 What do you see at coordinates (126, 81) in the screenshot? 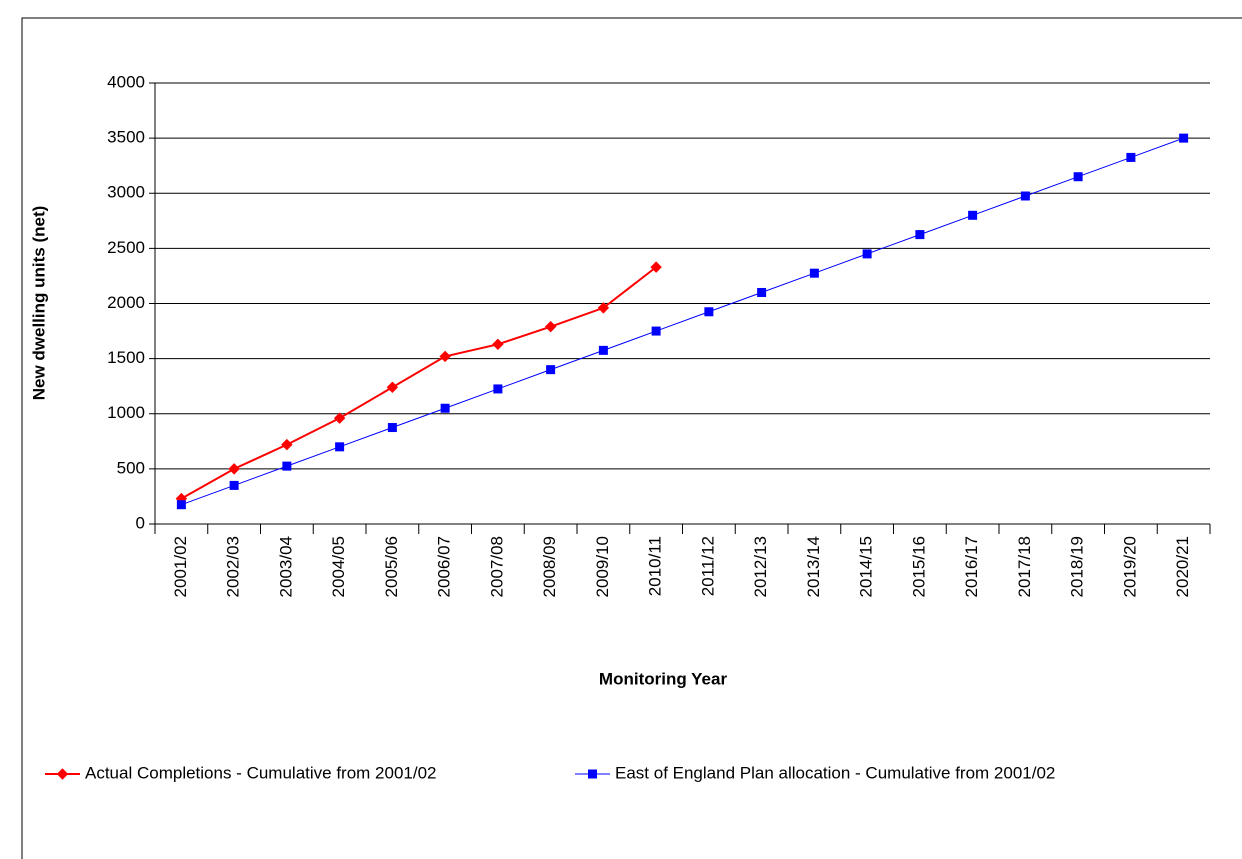
I see `y-tick-label: 4000` at bounding box center [126, 81].